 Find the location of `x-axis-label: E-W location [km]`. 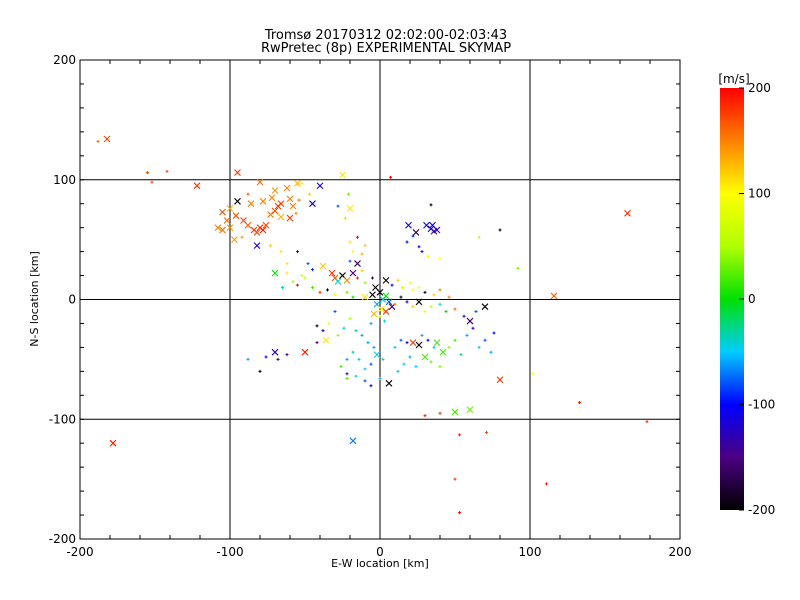

x-axis-label: E-W location [km] is located at coordinates (380, 563).